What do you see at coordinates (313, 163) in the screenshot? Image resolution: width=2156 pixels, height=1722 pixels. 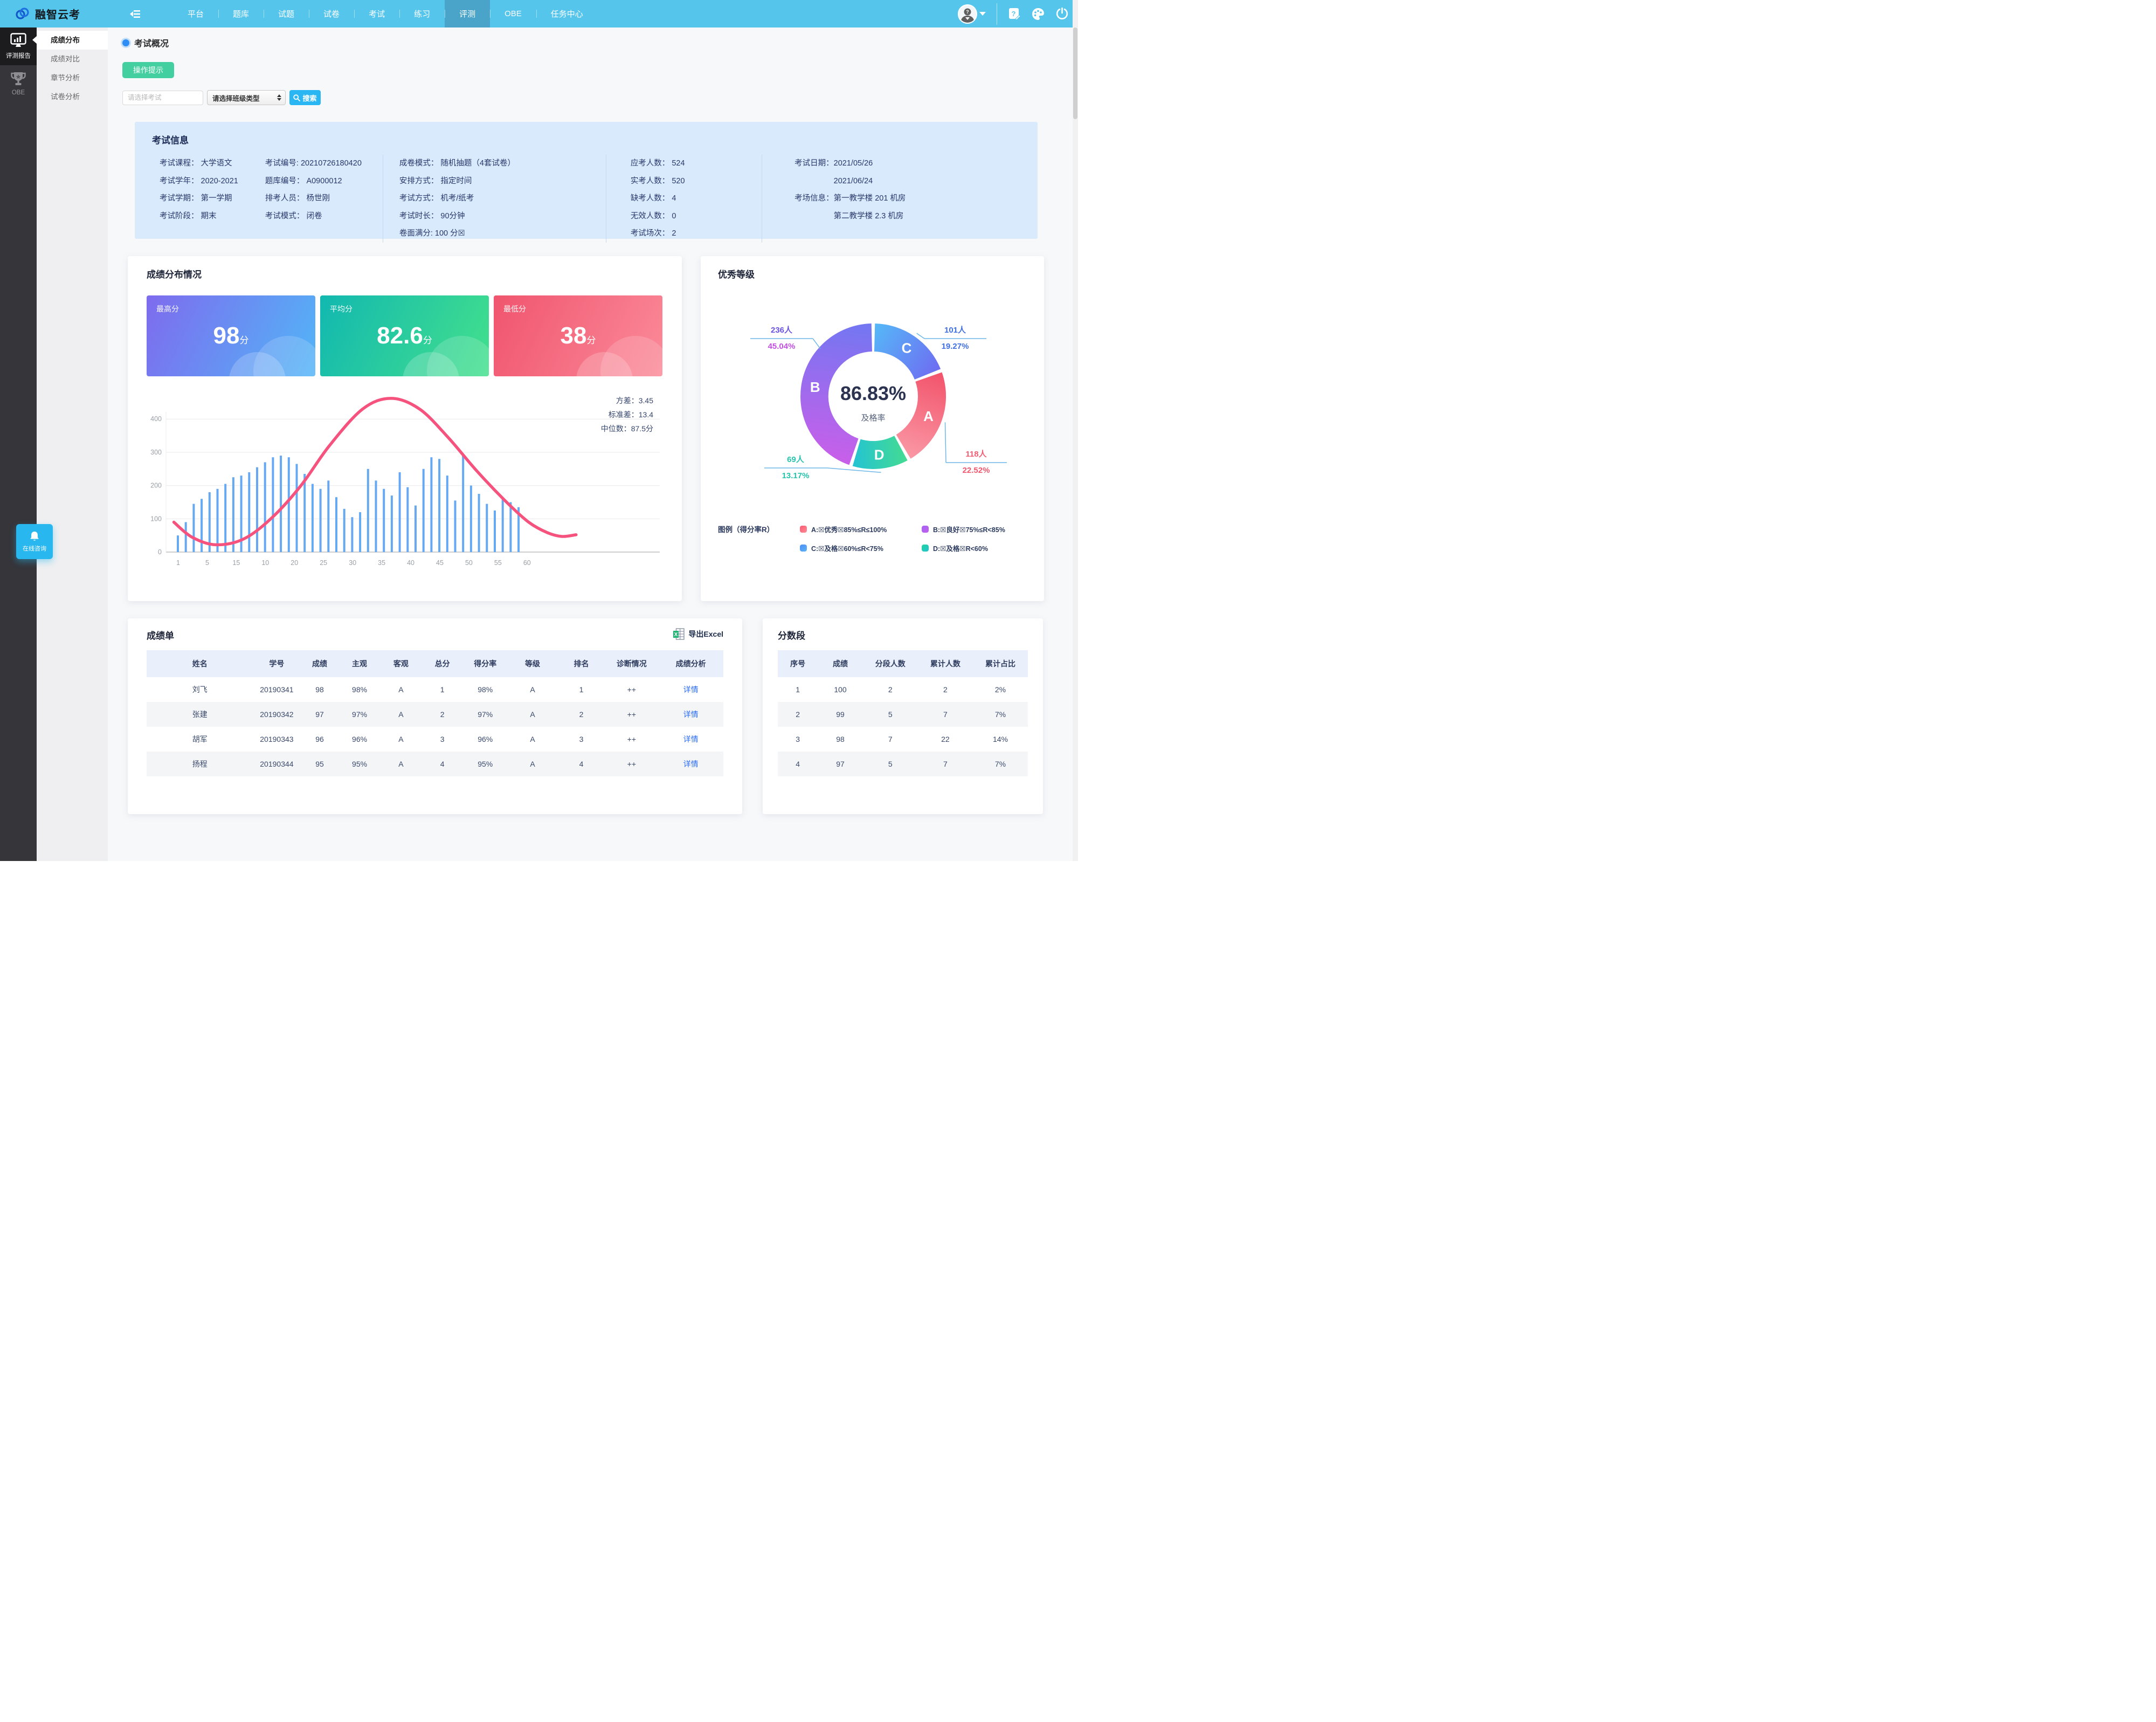 I see `exam-info-field: 考试编号: 20210726180420` at bounding box center [313, 163].